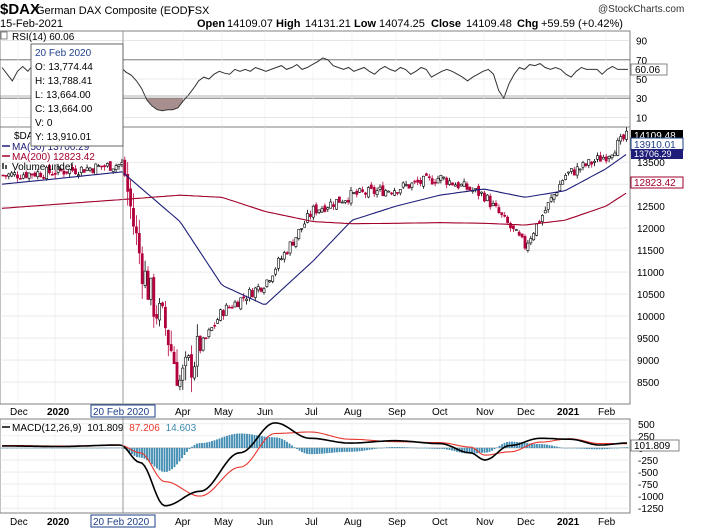 This screenshot has height=528, width=705. Describe the element at coordinates (314, 209) in the screenshot. I see `ma200-line` at that location.